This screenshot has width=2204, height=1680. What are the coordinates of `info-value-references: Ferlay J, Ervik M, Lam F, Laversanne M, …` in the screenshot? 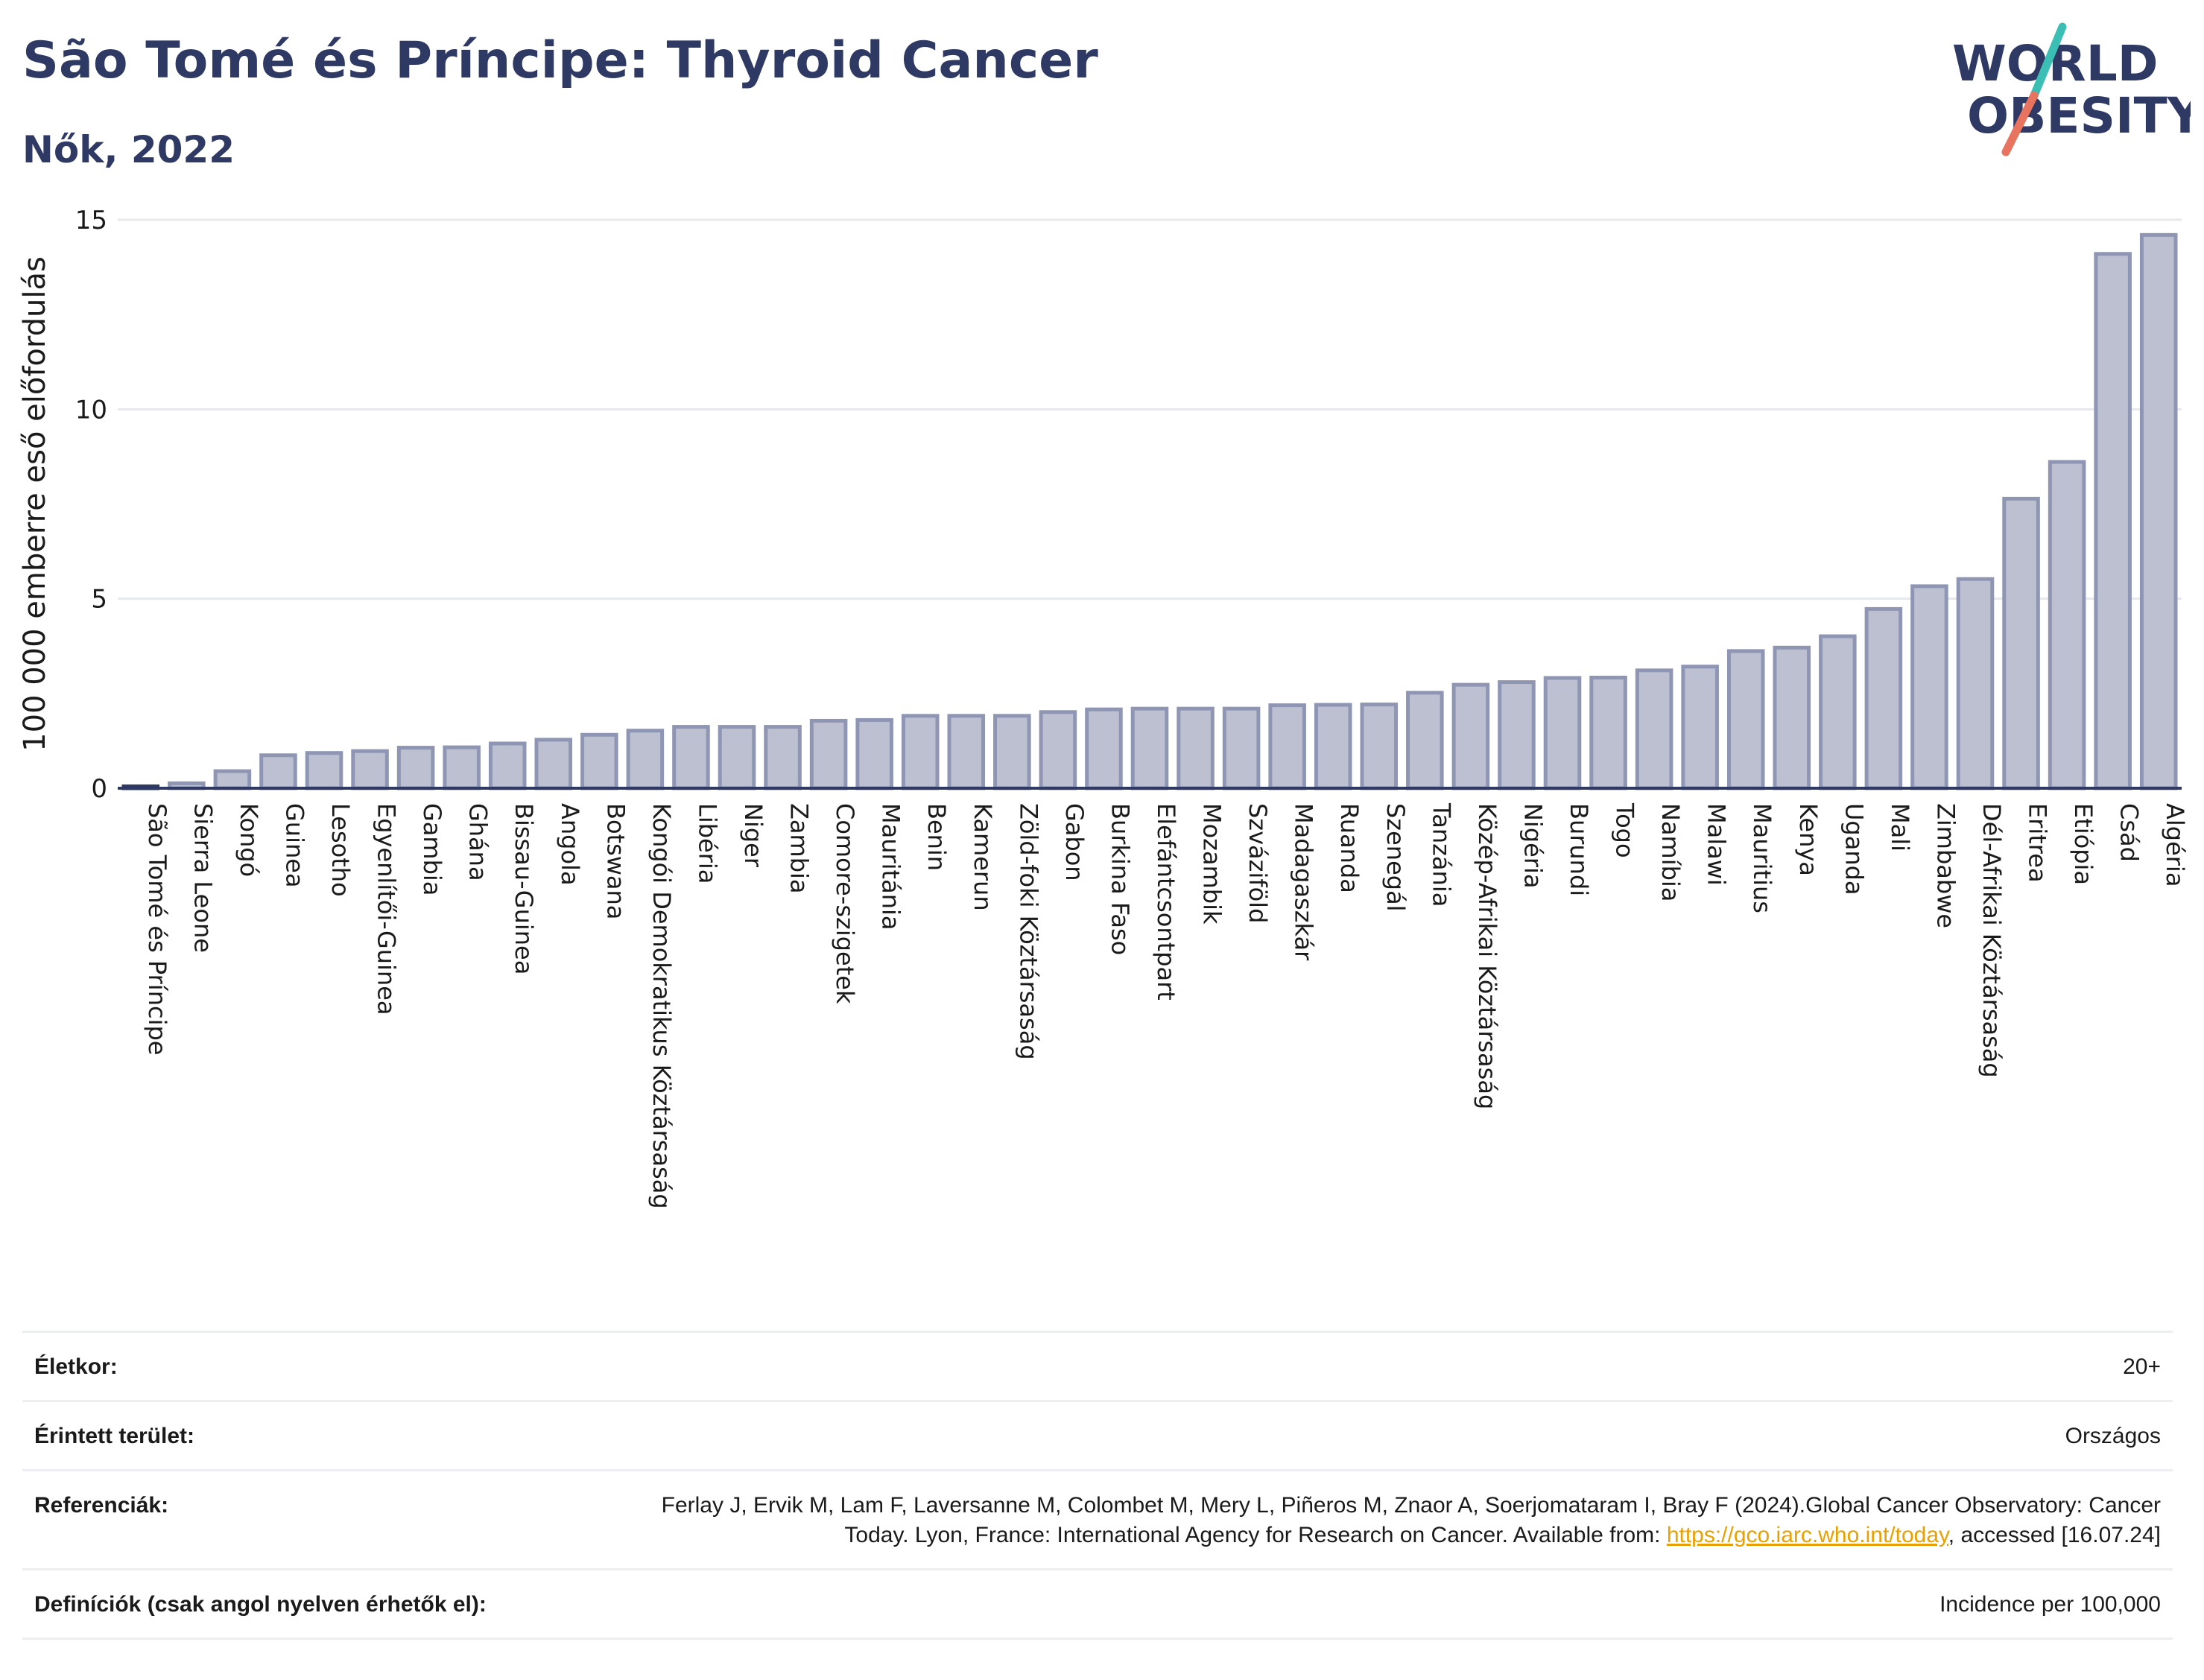 It's located at (1378, 1520).